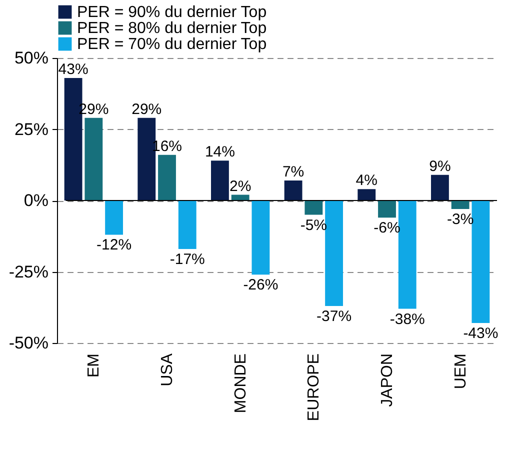 Image resolution: width=531 pixels, height=466 pixels. What do you see at coordinates (480, 333) in the screenshot?
I see `data-label: -43%` at bounding box center [480, 333].